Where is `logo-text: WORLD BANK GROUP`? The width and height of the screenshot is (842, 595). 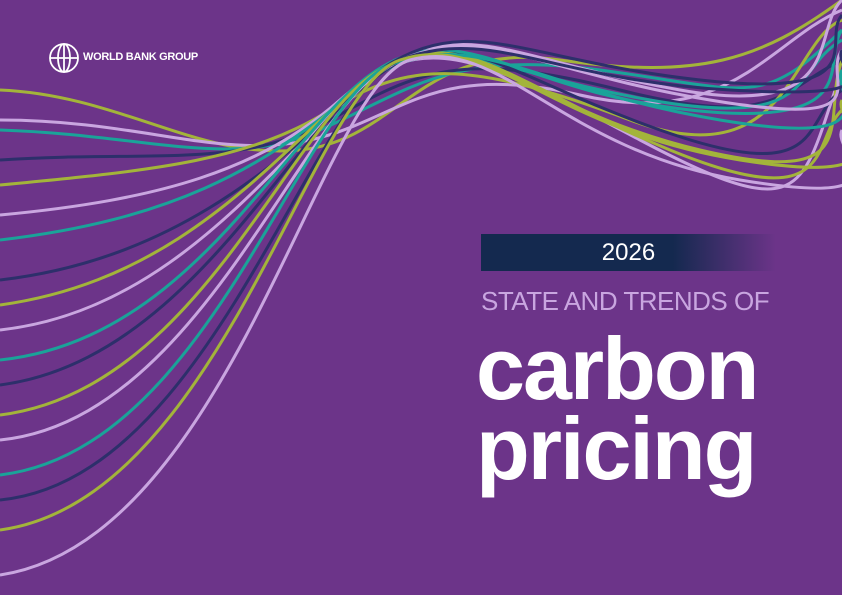 logo-text: WORLD BANK GROUP is located at coordinates (140, 57).